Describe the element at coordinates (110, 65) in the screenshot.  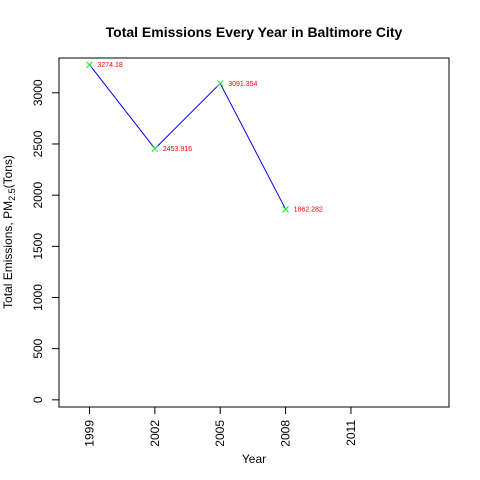
I see `data-label: 3274.18` at that location.